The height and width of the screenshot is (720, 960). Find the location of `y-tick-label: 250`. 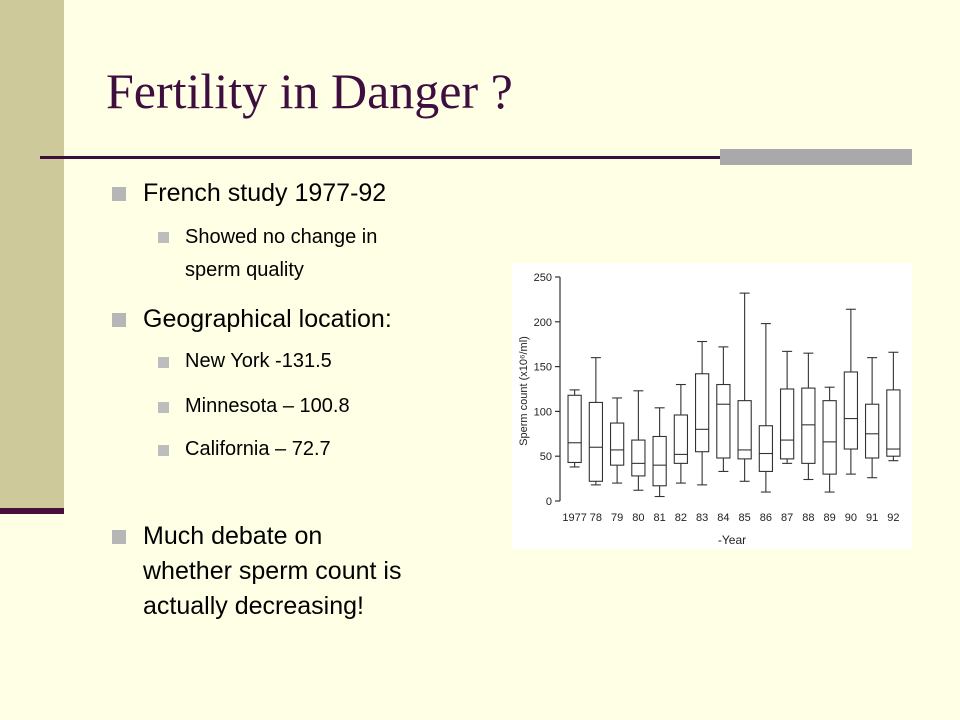

y-tick-label: 250 is located at coordinates (543, 278).